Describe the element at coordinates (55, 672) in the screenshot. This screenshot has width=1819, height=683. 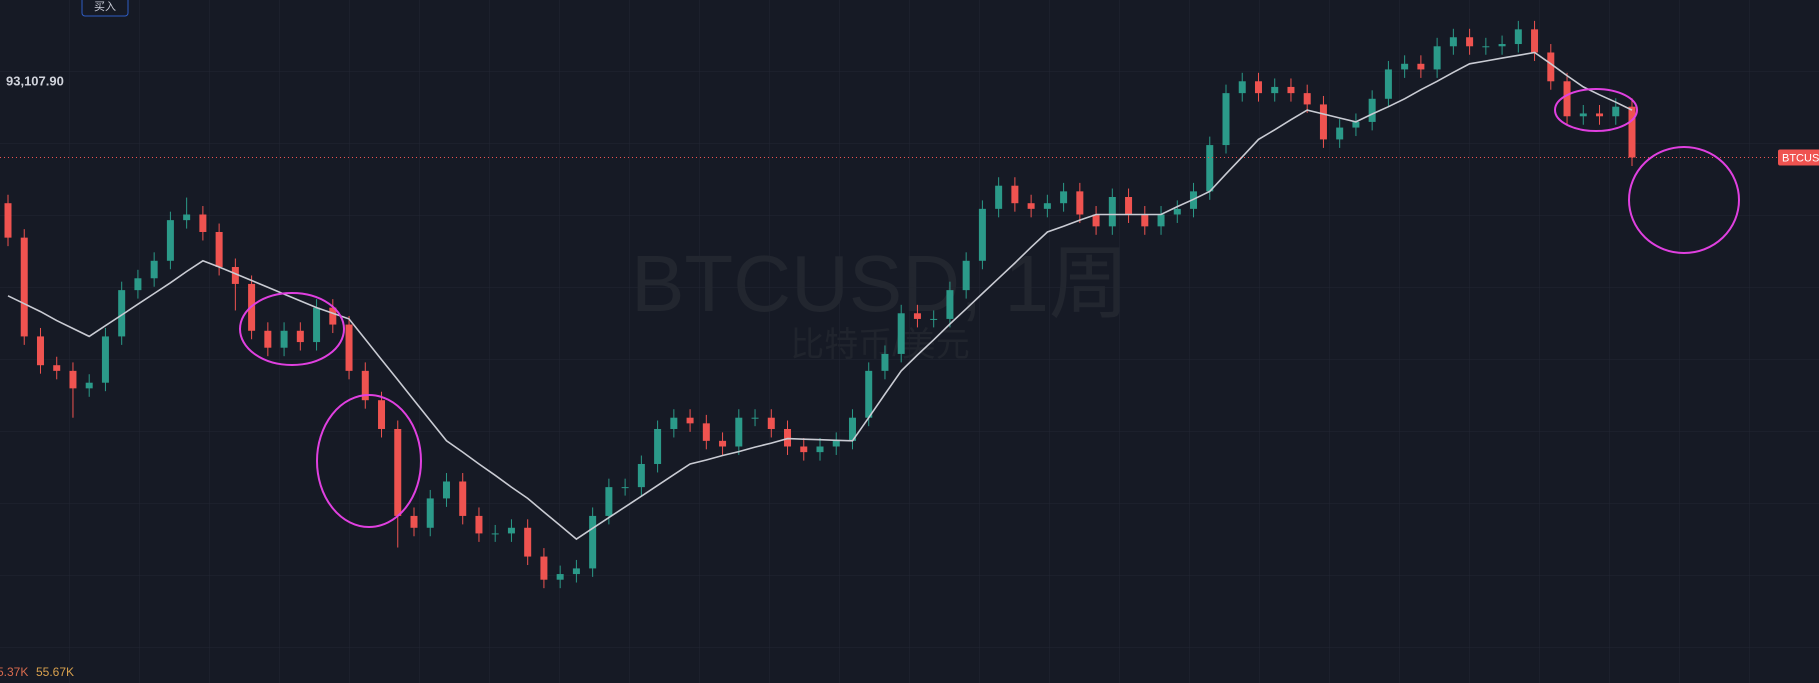
I see `volume-readout: 55.67K` at that location.